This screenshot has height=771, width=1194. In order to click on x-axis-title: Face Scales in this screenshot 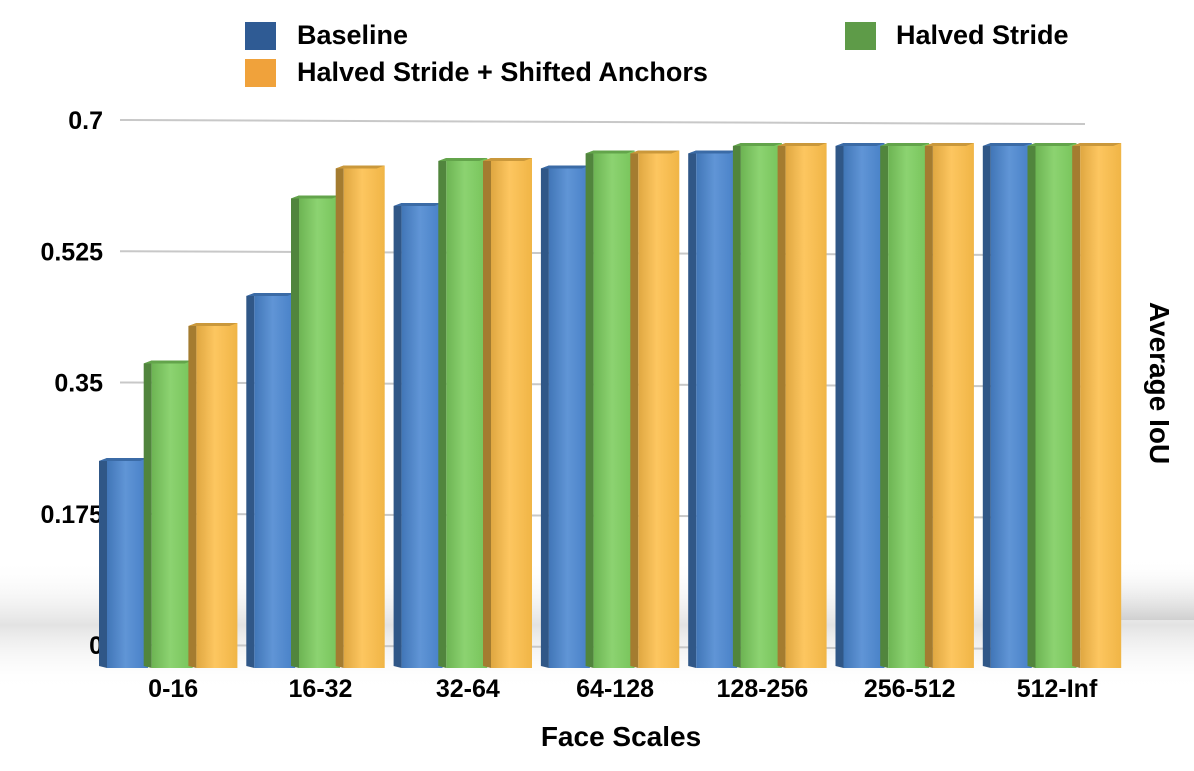, I will do `click(621, 736)`.